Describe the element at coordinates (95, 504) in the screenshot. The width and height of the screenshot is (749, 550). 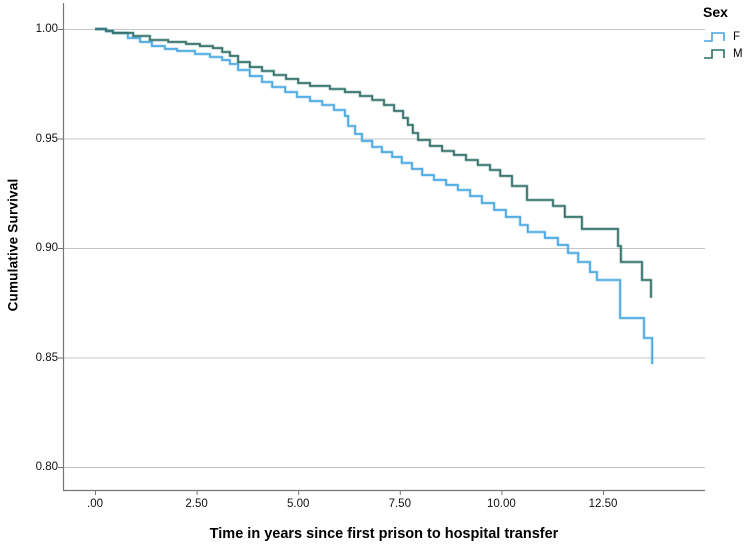
I see `x-tick-label: .00` at that location.